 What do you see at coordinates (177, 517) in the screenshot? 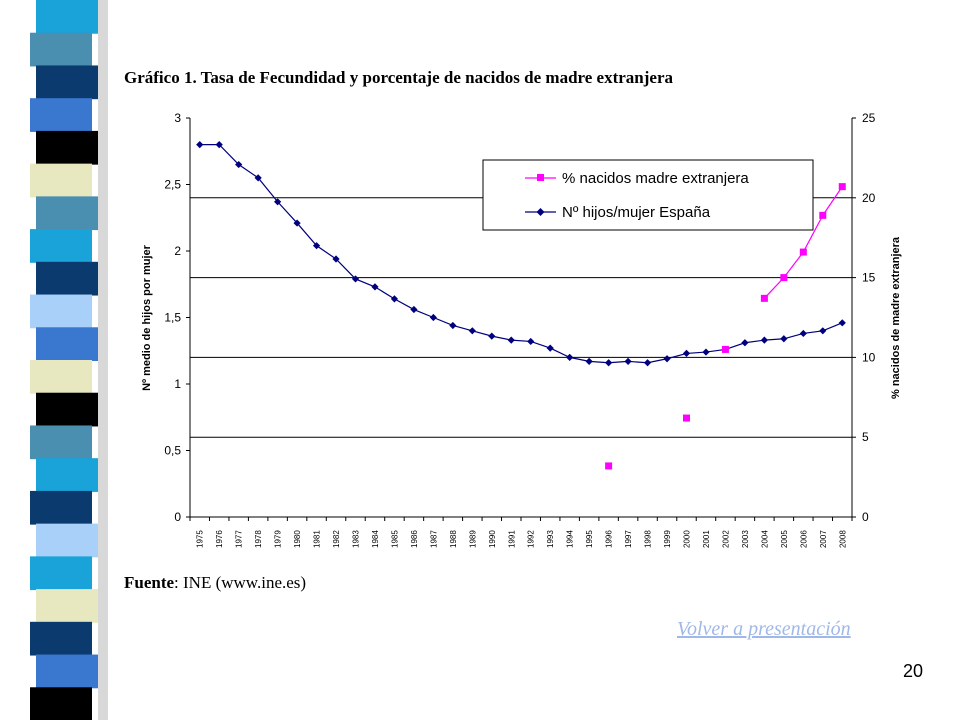
I see `left-tick-label: 0` at bounding box center [177, 517].